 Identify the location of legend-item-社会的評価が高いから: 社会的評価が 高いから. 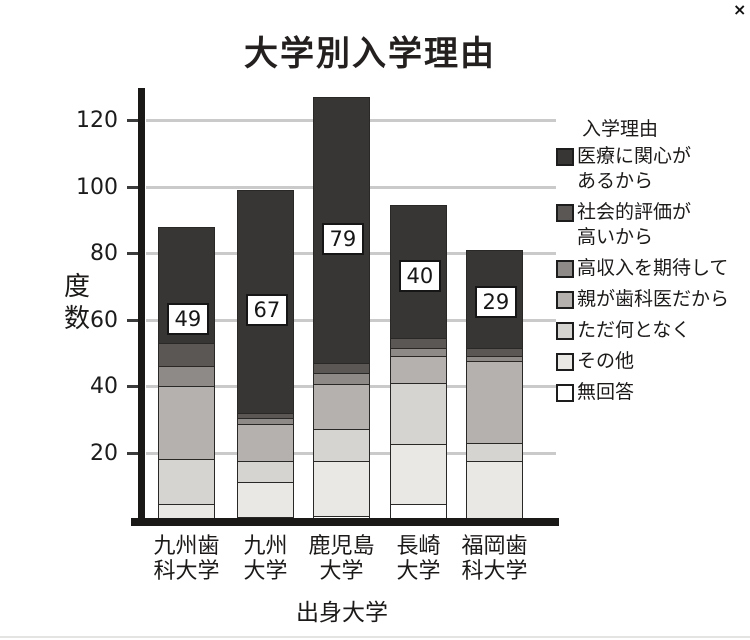
(653, 225).